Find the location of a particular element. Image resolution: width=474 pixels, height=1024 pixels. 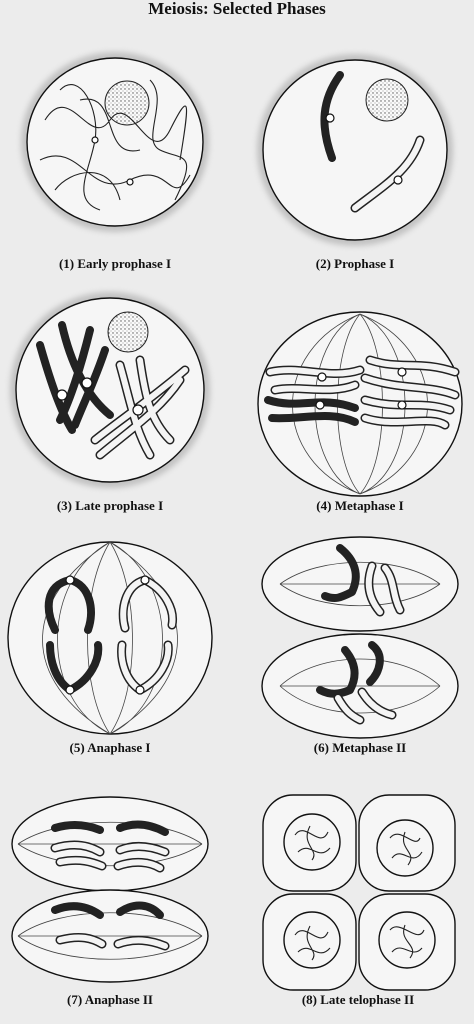

caption: (2) Prophase I is located at coordinates (355, 263).